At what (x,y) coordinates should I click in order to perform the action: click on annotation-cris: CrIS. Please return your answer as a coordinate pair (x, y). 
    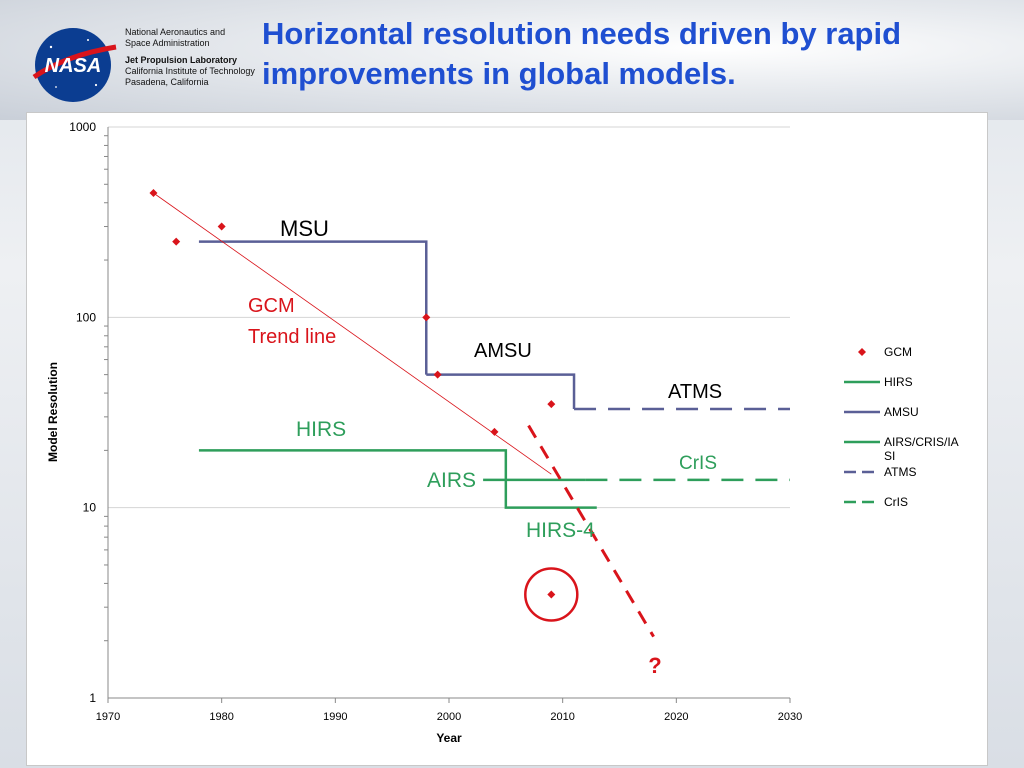
    Looking at the image, I should click on (698, 463).